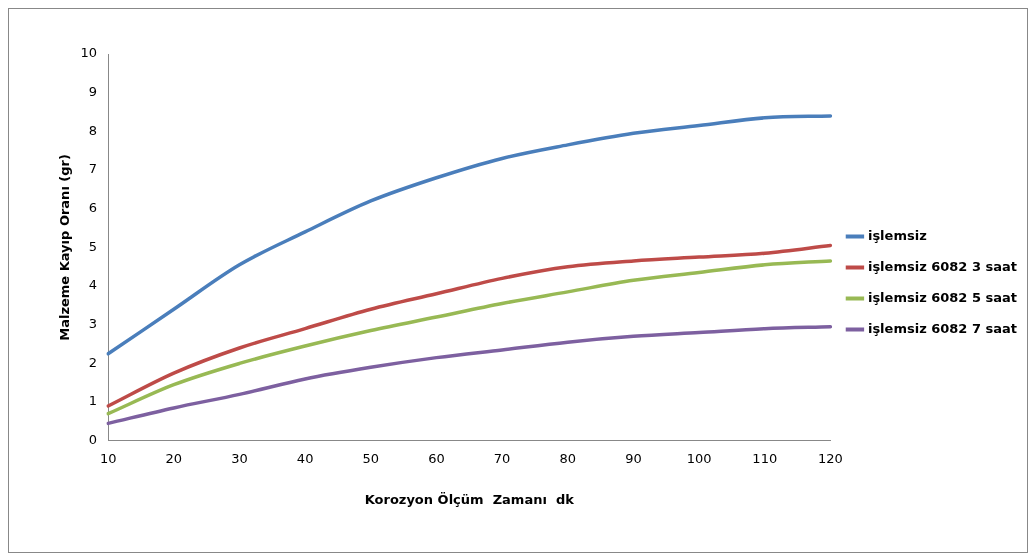 The height and width of the screenshot is (559, 1035). What do you see at coordinates (93, 285) in the screenshot?
I see `y-tick-label: 4` at bounding box center [93, 285].